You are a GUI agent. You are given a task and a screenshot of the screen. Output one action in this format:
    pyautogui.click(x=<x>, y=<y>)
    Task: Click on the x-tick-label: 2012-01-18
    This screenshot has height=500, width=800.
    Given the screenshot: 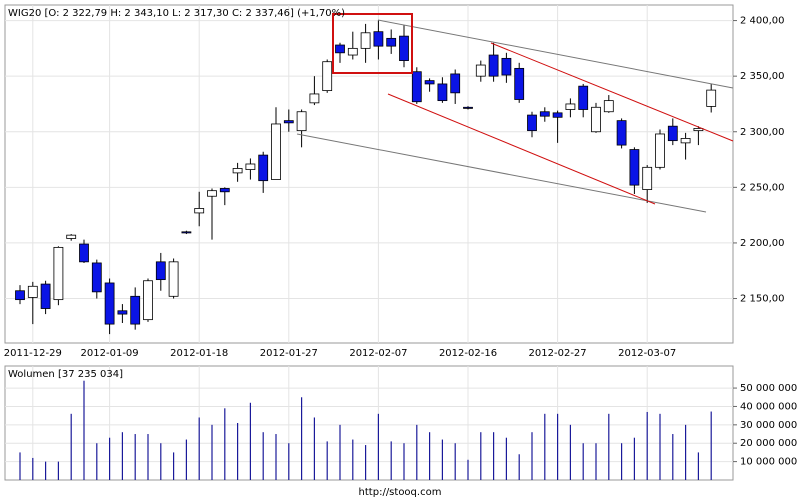 What is the action you would take?
    pyautogui.click(x=199, y=353)
    